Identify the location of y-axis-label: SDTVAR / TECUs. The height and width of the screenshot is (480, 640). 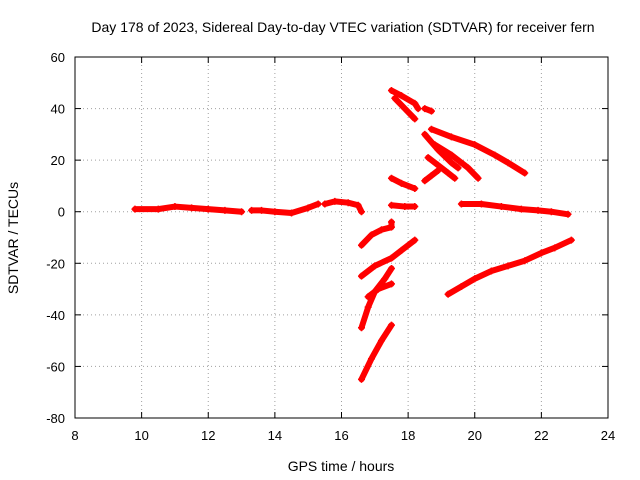
(13, 238).